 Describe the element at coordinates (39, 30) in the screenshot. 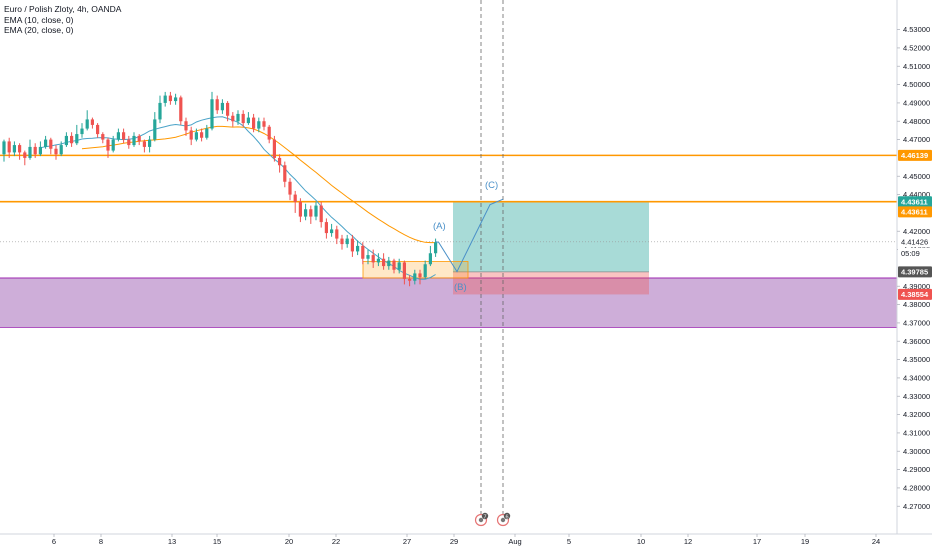

I see `ema20-label: EMA (20, close, 0)` at that location.